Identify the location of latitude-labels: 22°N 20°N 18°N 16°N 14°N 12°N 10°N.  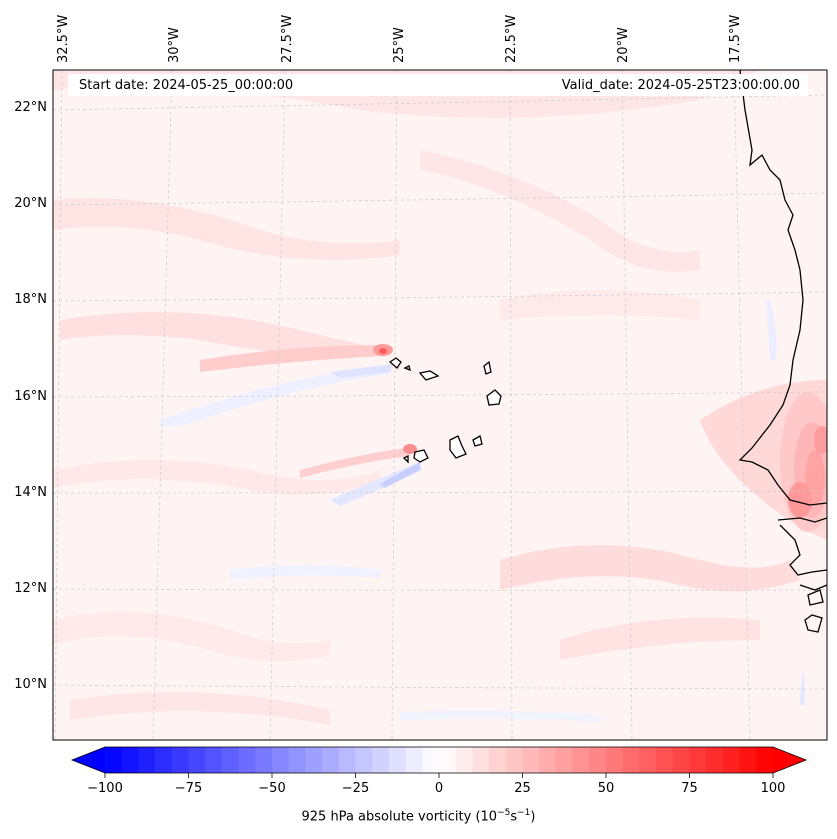
(30, 396).